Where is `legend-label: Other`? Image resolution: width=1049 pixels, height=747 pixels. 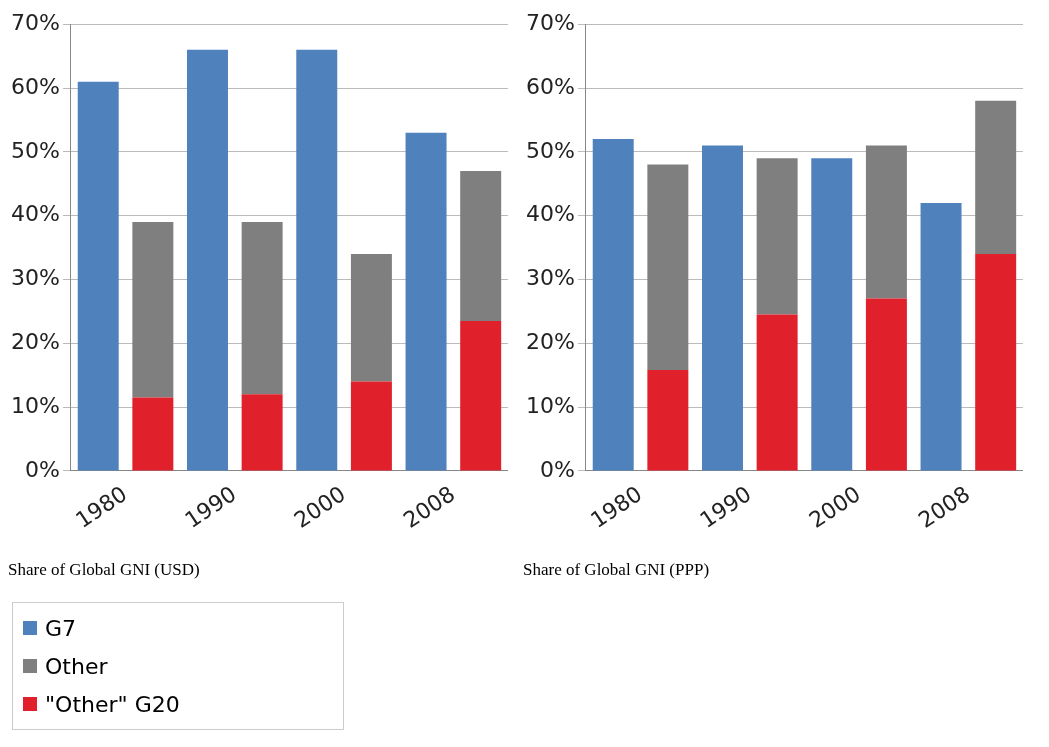
legend-label: Other is located at coordinates (76, 666).